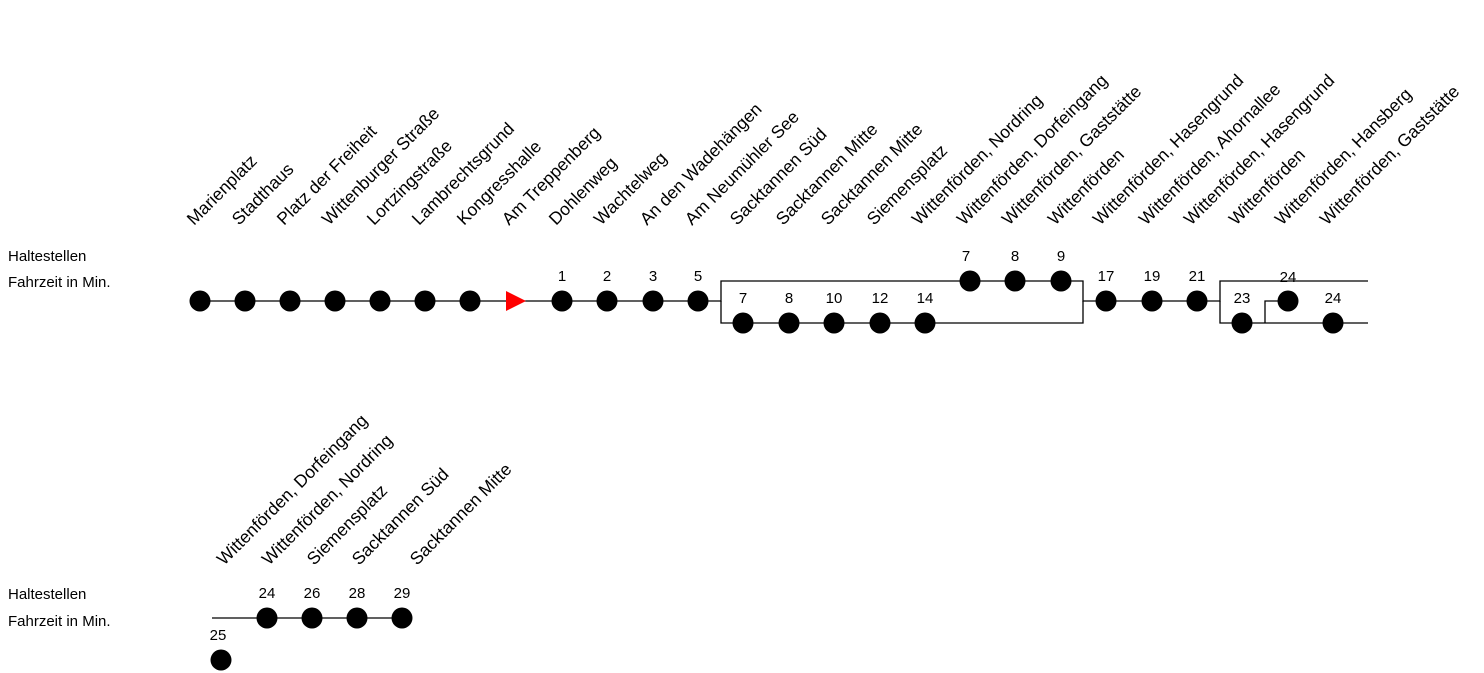 This screenshot has height=673, width=1484. What do you see at coordinates (880, 298) in the screenshot?
I see `travel-time: 12` at bounding box center [880, 298].